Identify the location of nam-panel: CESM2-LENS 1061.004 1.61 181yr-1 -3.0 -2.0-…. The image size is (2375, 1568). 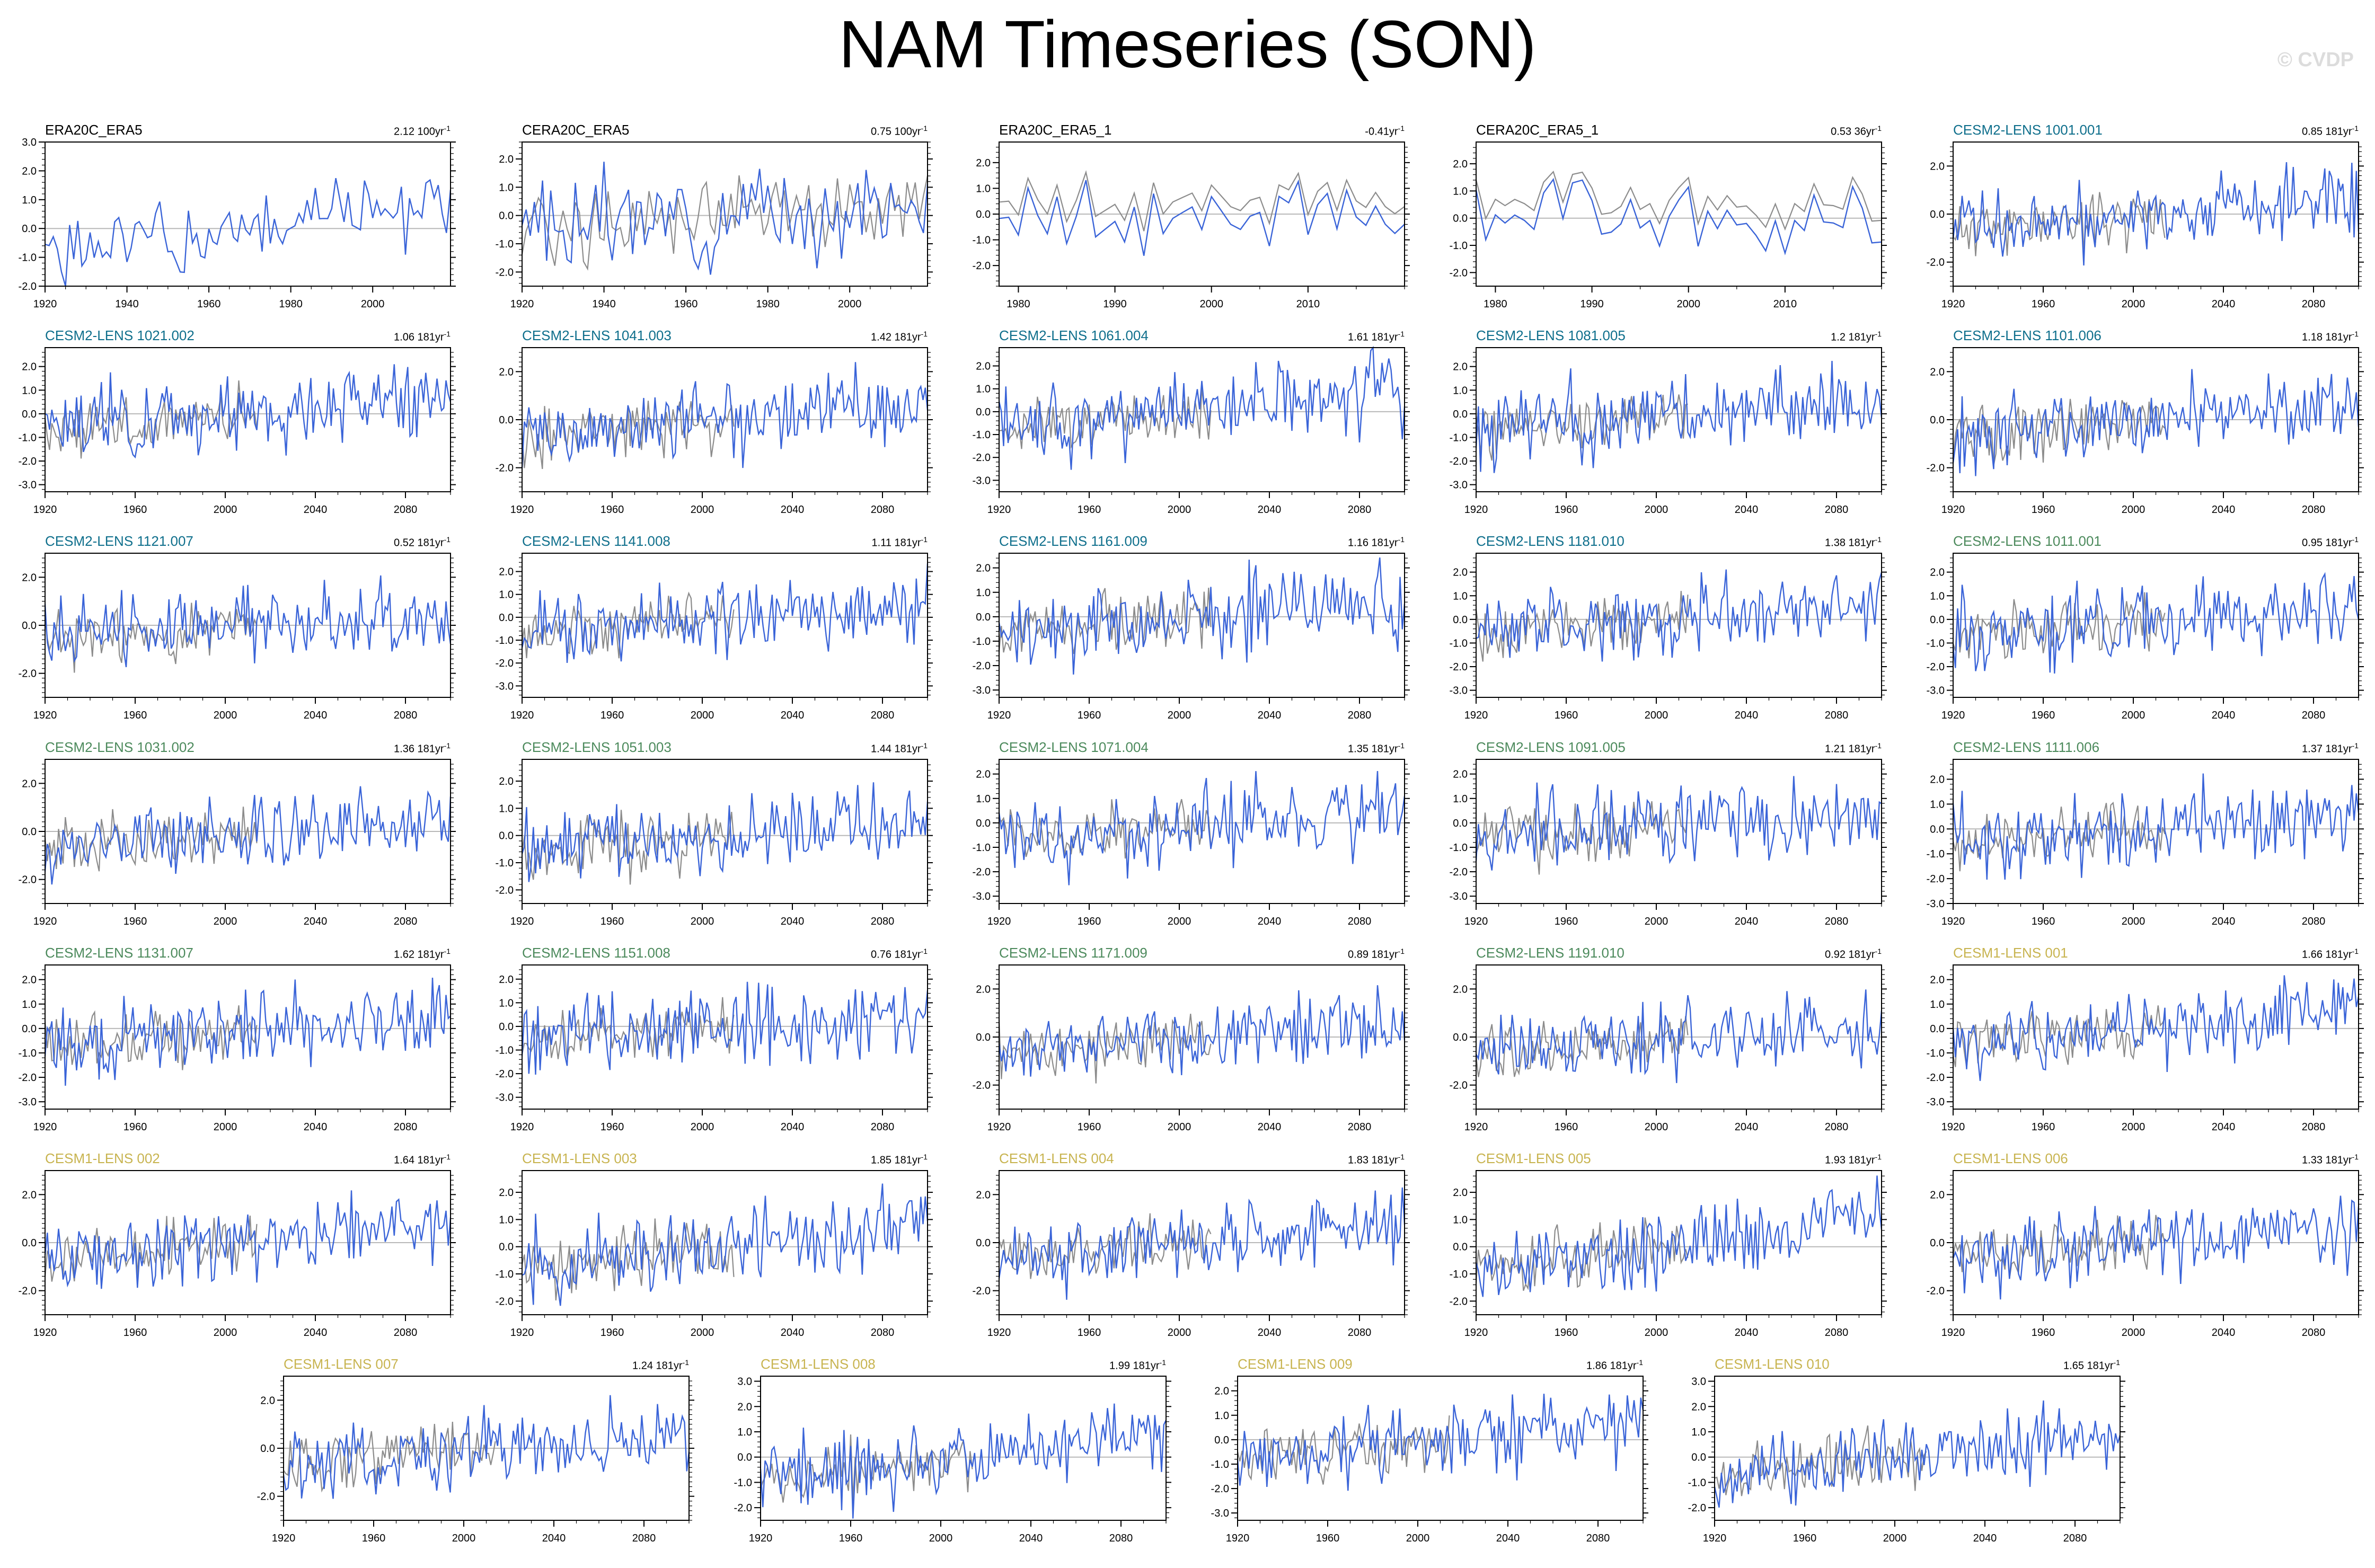
(1191, 422).